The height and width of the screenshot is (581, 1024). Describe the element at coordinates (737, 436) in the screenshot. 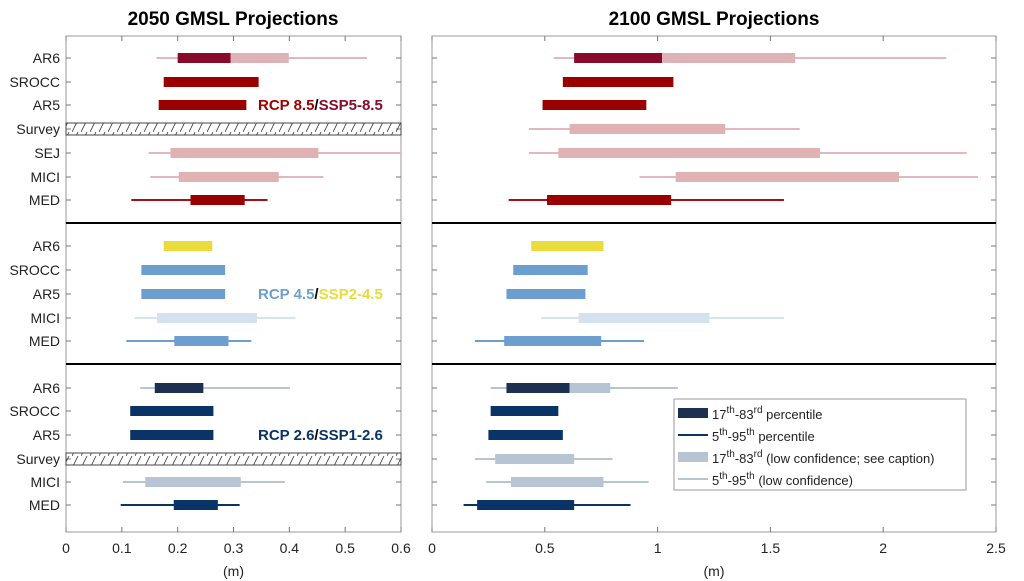

I see `legend-text: -95` at that location.